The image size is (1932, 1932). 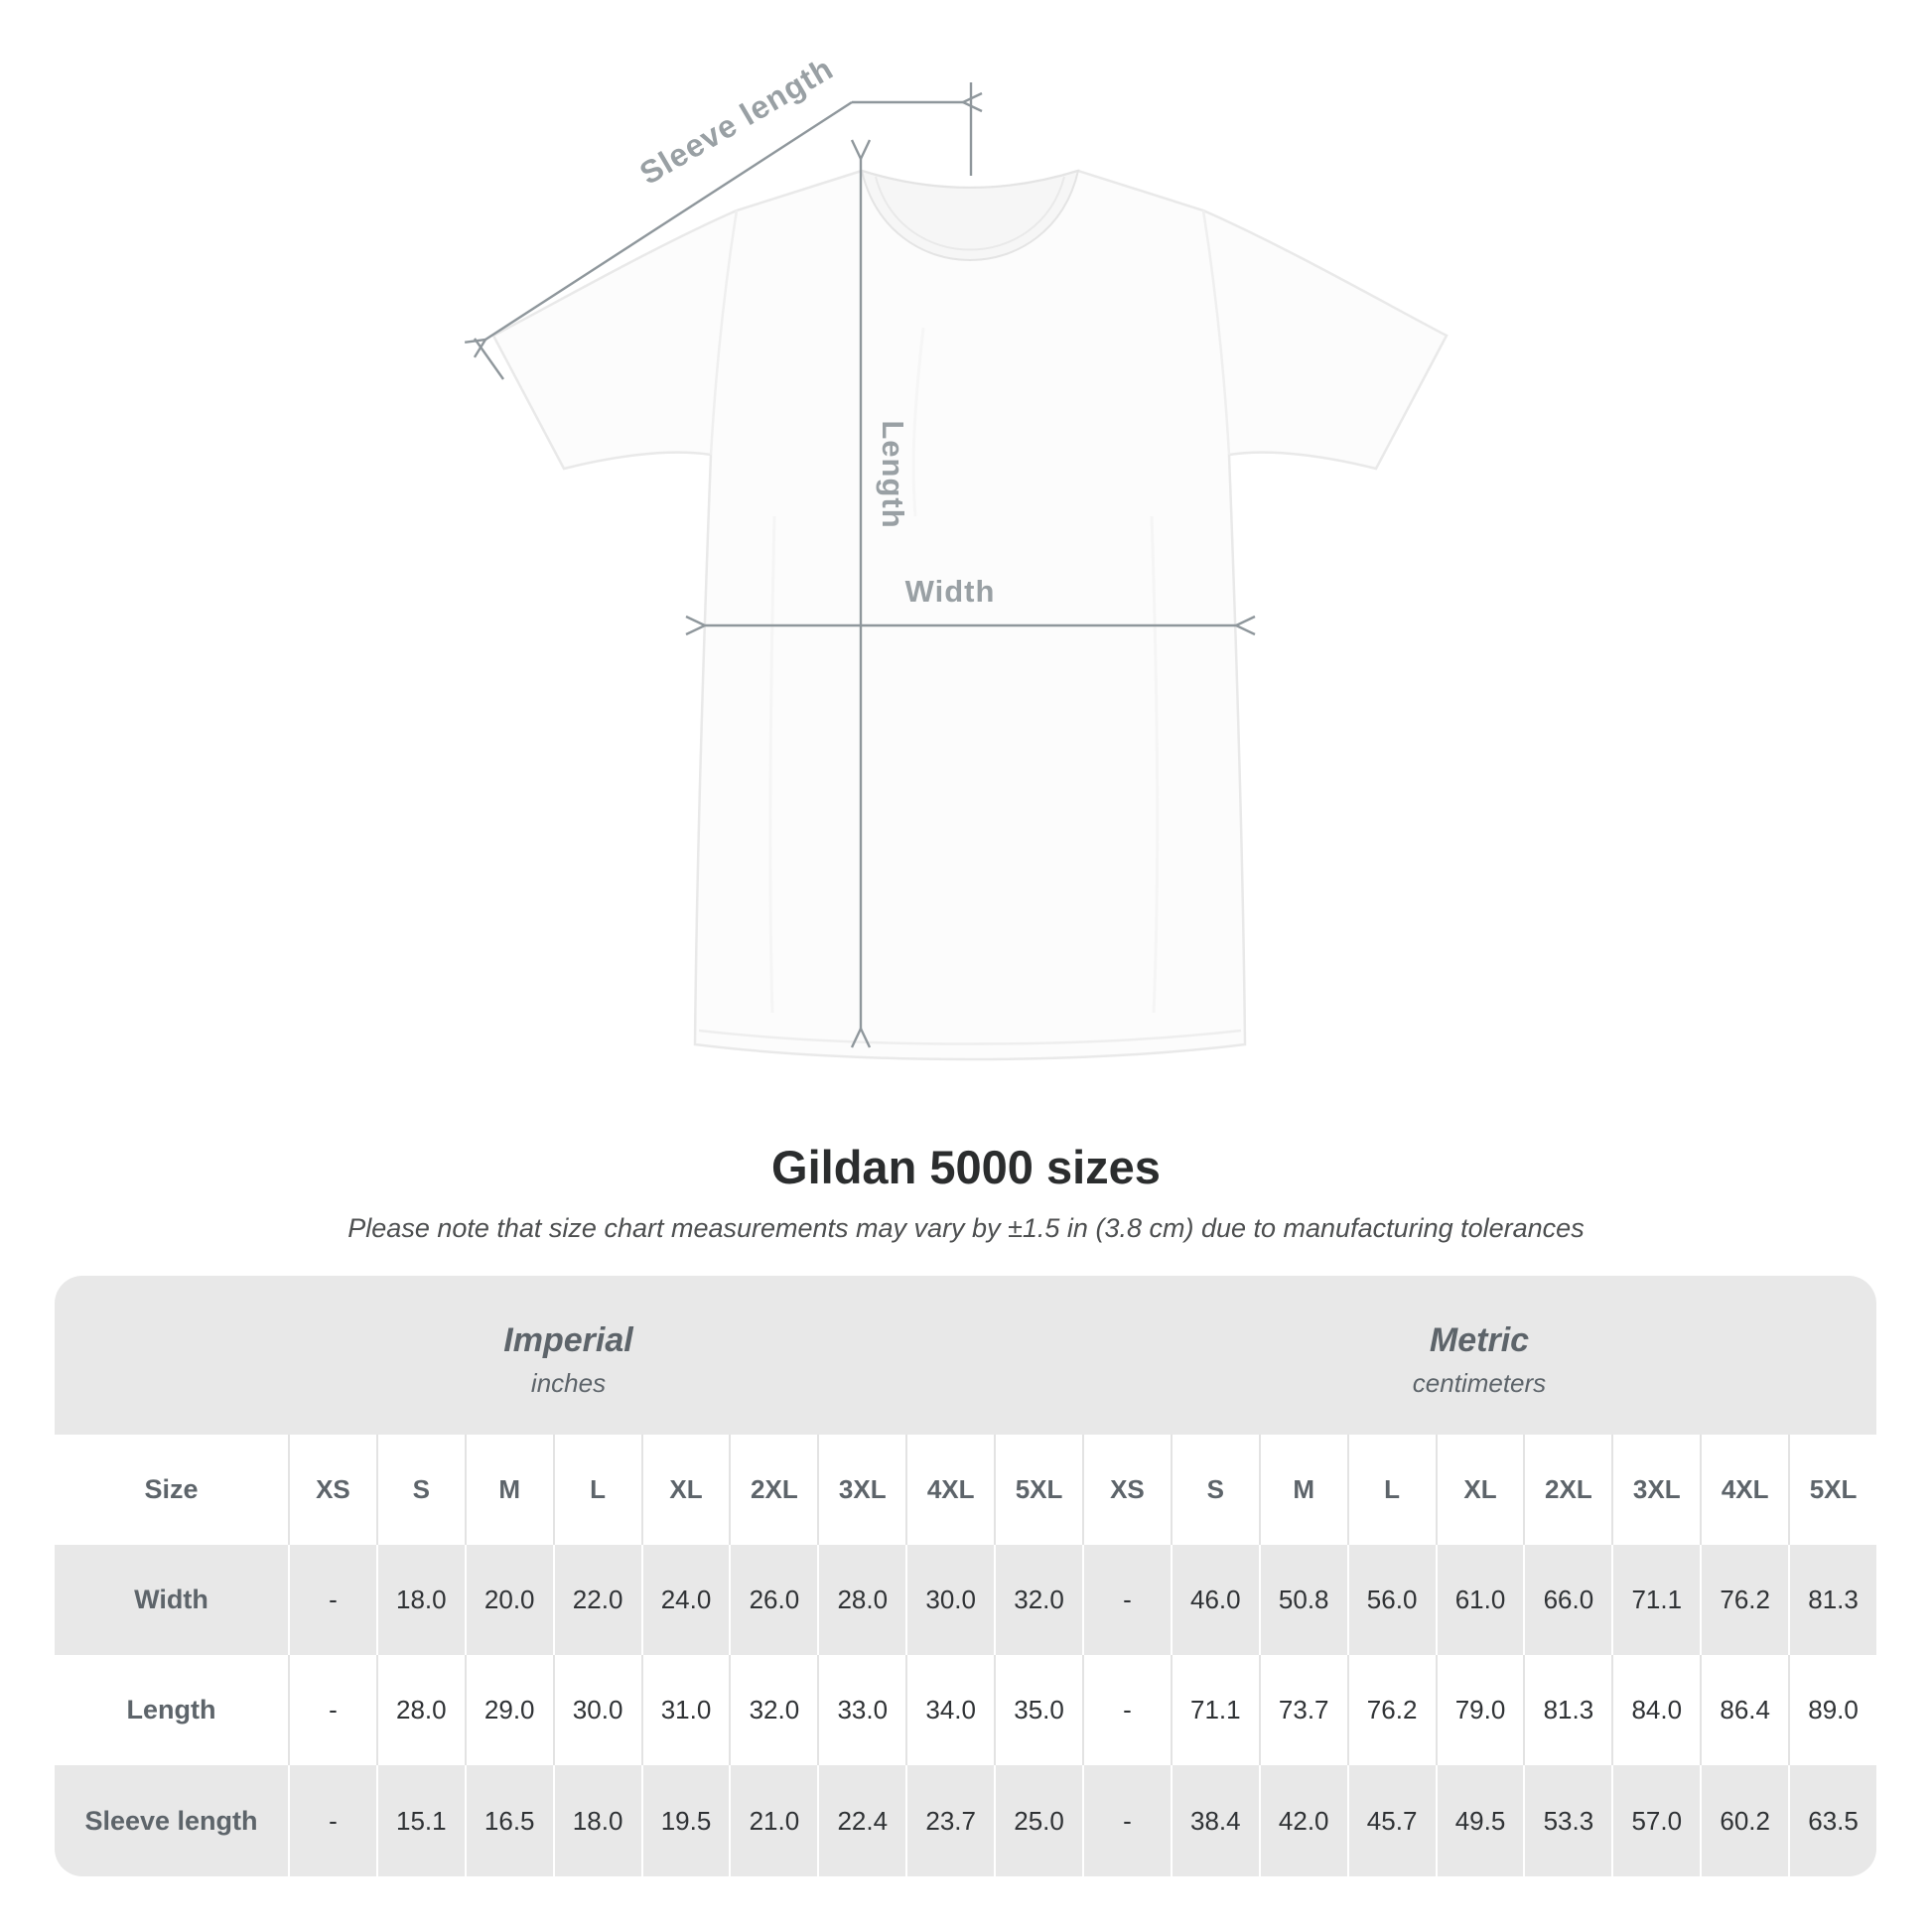 What do you see at coordinates (1832, 1710) in the screenshot?
I see `table-cell: 89.0` at bounding box center [1832, 1710].